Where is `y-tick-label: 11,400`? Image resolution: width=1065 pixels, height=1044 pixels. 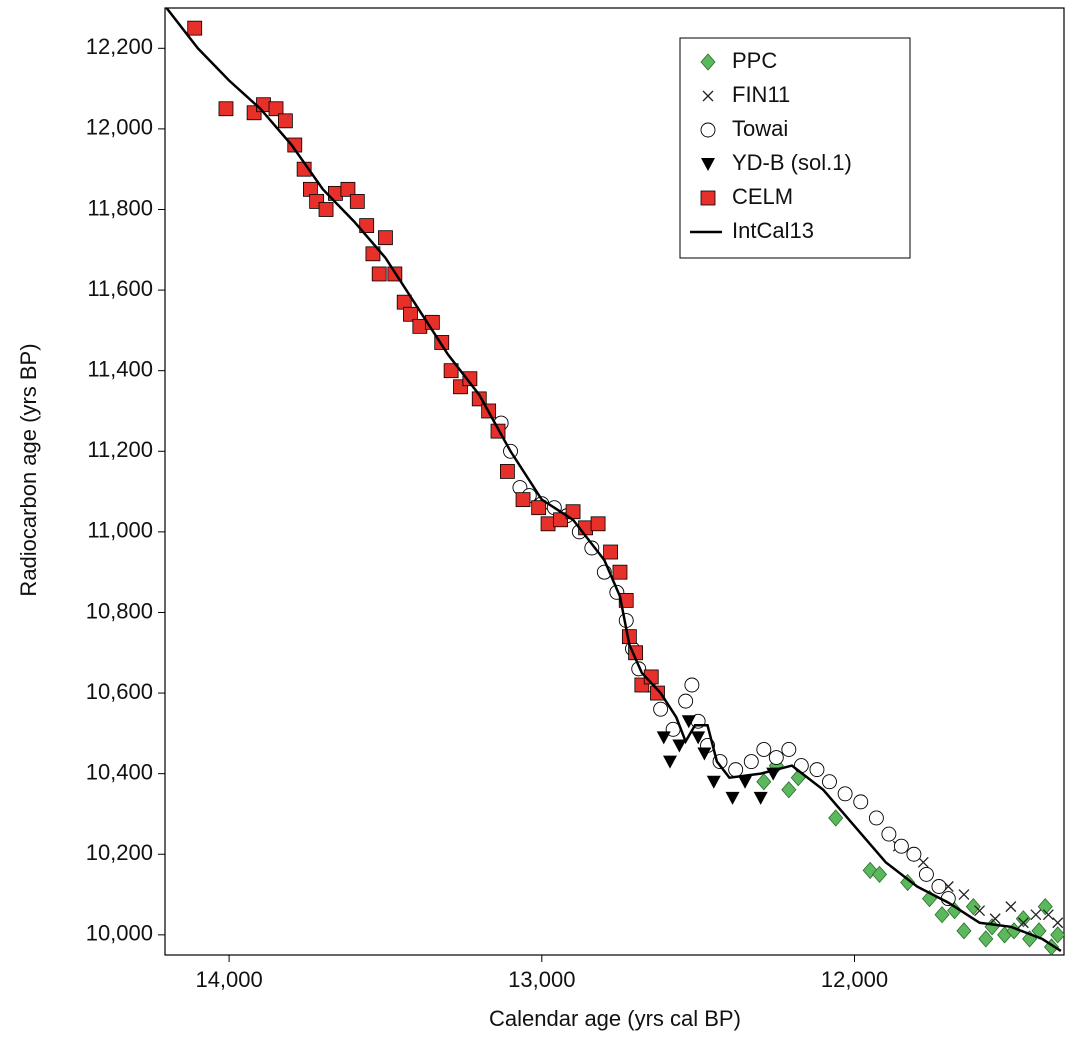
y-tick-label: 11,400 is located at coordinates (120, 368).